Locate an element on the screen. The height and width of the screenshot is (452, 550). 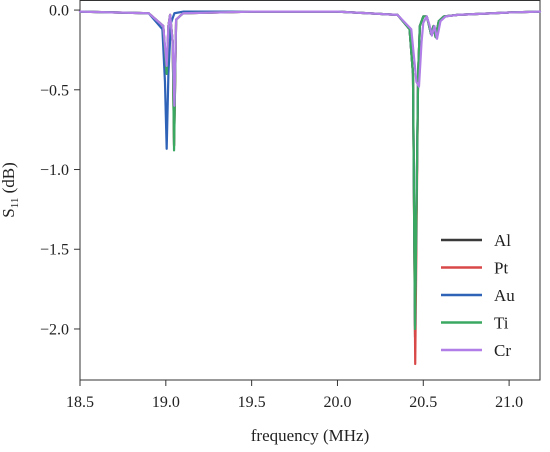
y-axis-title: S11 (dB) is located at coordinates (10, 189).